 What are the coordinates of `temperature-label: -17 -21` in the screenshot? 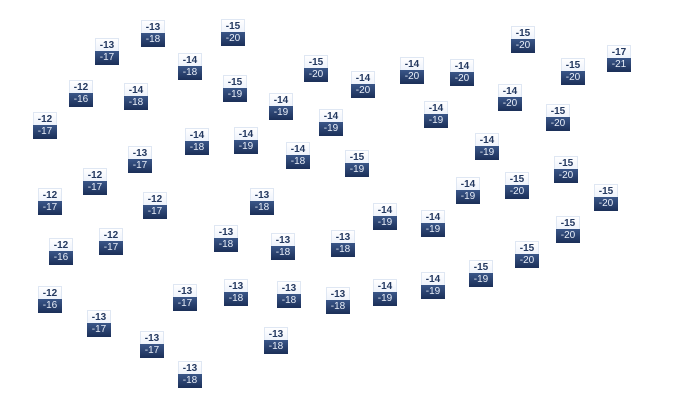 It's located at (619, 59).